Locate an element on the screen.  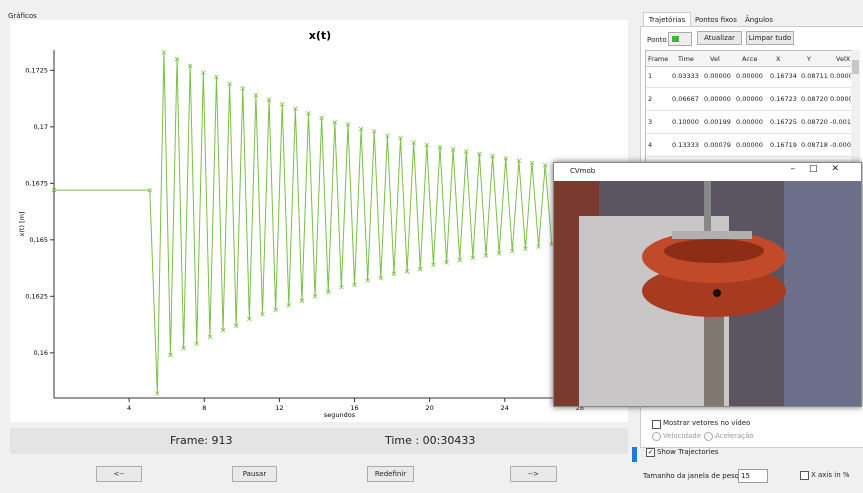
table-cell: 4 is located at coordinates (650, 145).